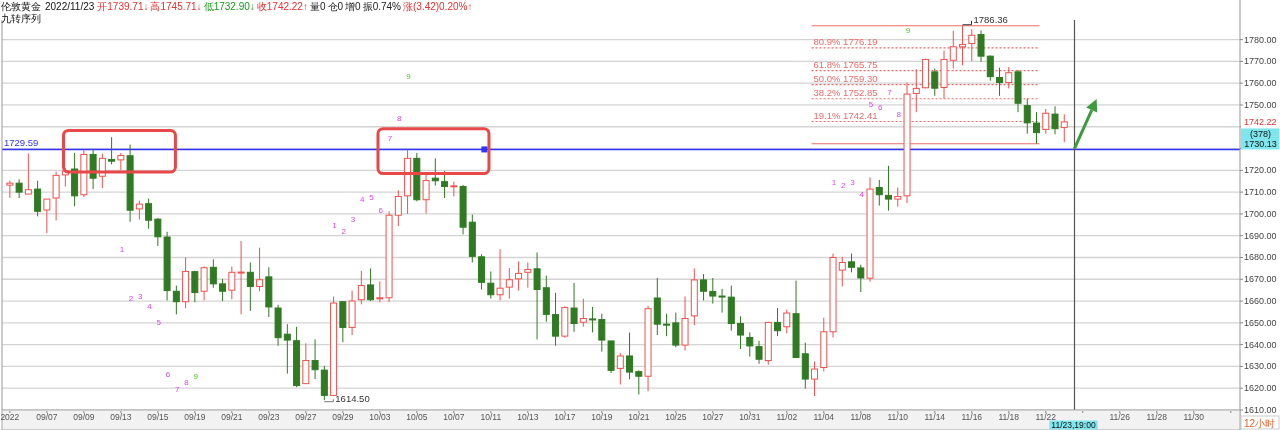 The width and height of the screenshot is (1280, 430). Describe the element at coordinates (380, 417) in the screenshot. I see `x-tick-label: 10/03` at that location.